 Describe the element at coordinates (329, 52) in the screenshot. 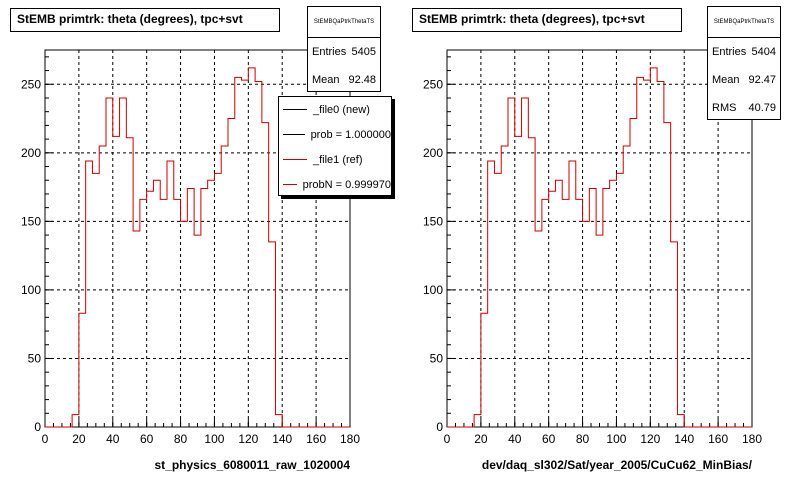

I see `left-stats-entries-label: Entries` at that location.